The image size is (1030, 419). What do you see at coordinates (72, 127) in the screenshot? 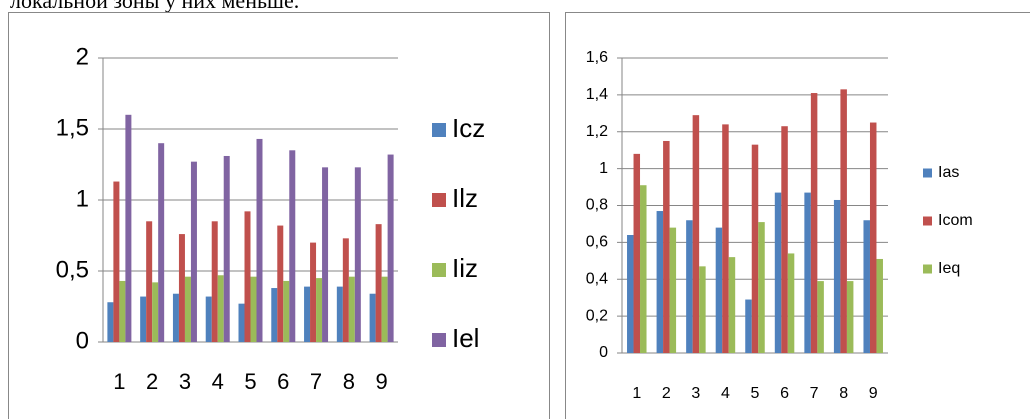
I see `y-tick-label: 1,5` at bounding box center [72, 127].